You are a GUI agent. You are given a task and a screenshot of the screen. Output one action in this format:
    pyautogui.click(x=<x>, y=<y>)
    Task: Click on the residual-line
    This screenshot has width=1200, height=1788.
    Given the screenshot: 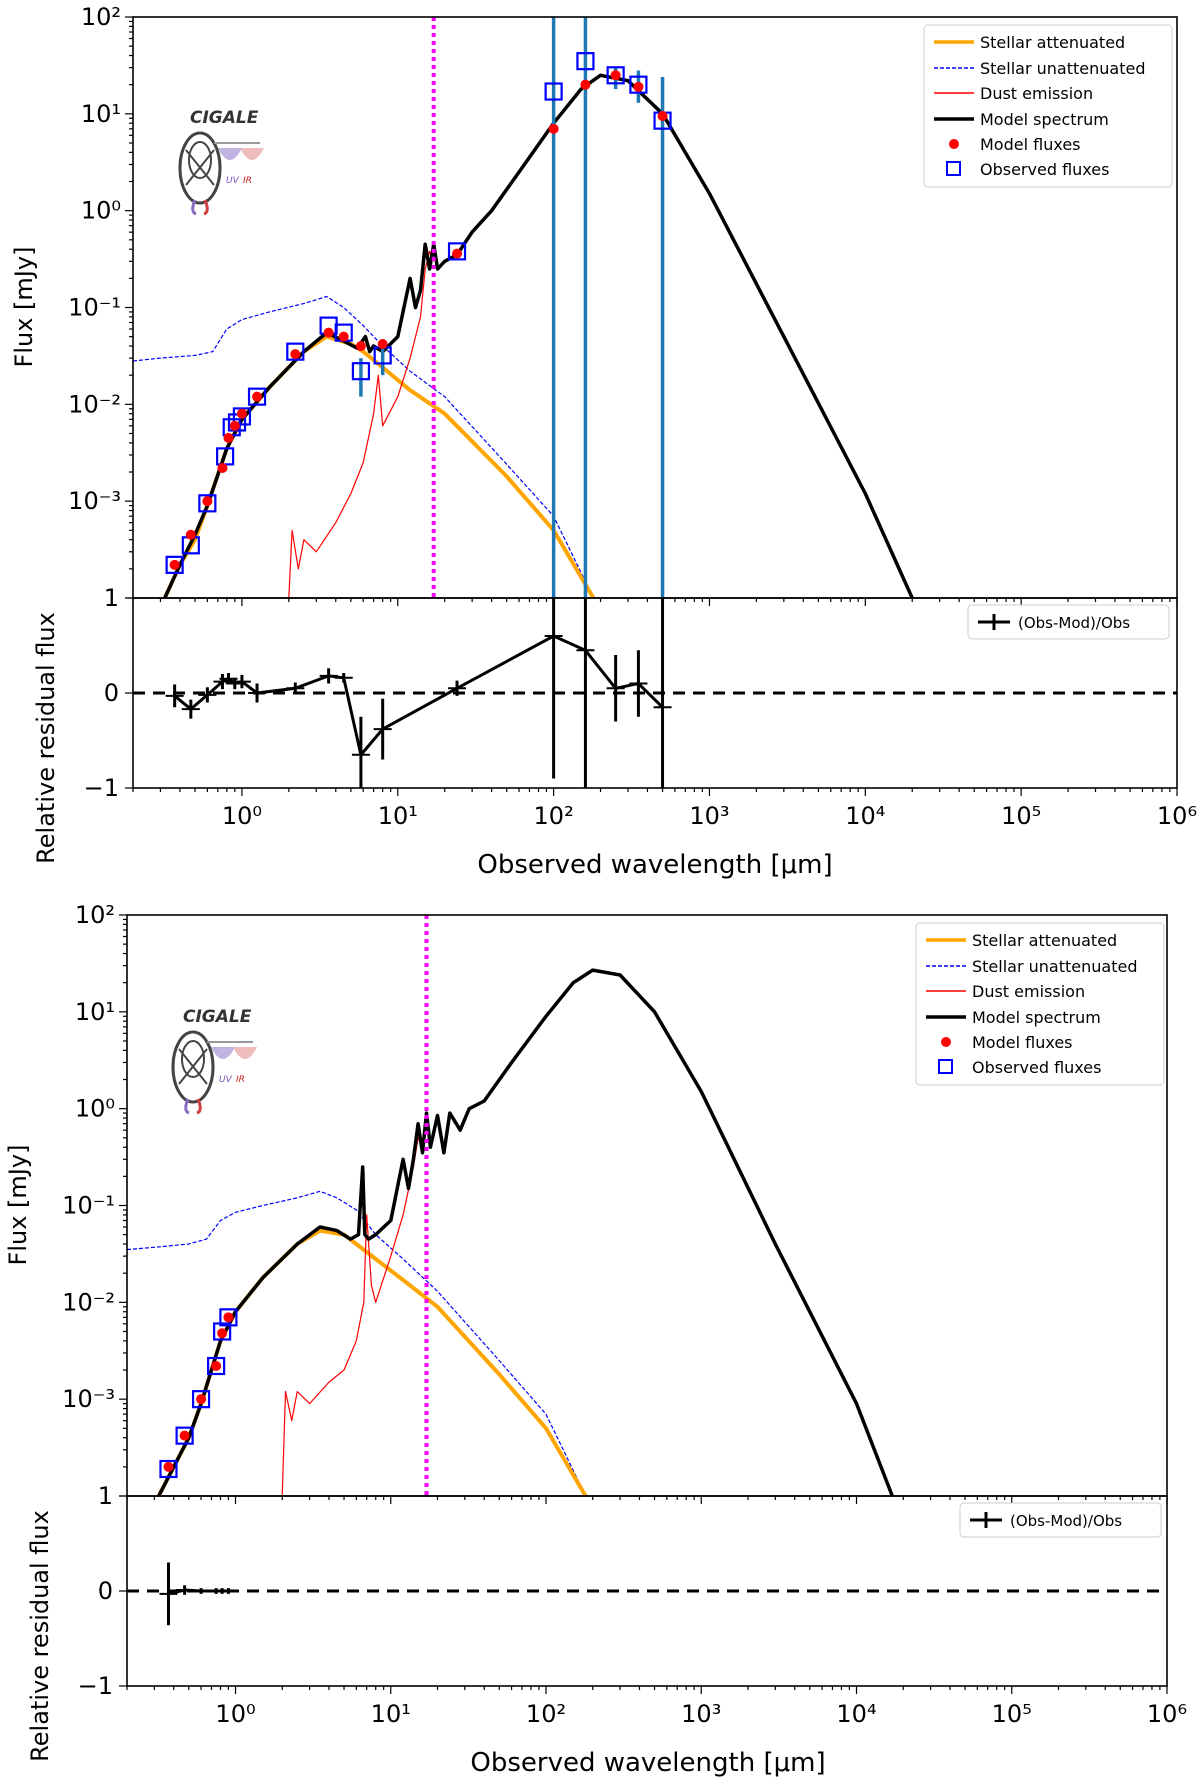 What is the action you would take?
    pyautogui.click(x=418, y=696)
    